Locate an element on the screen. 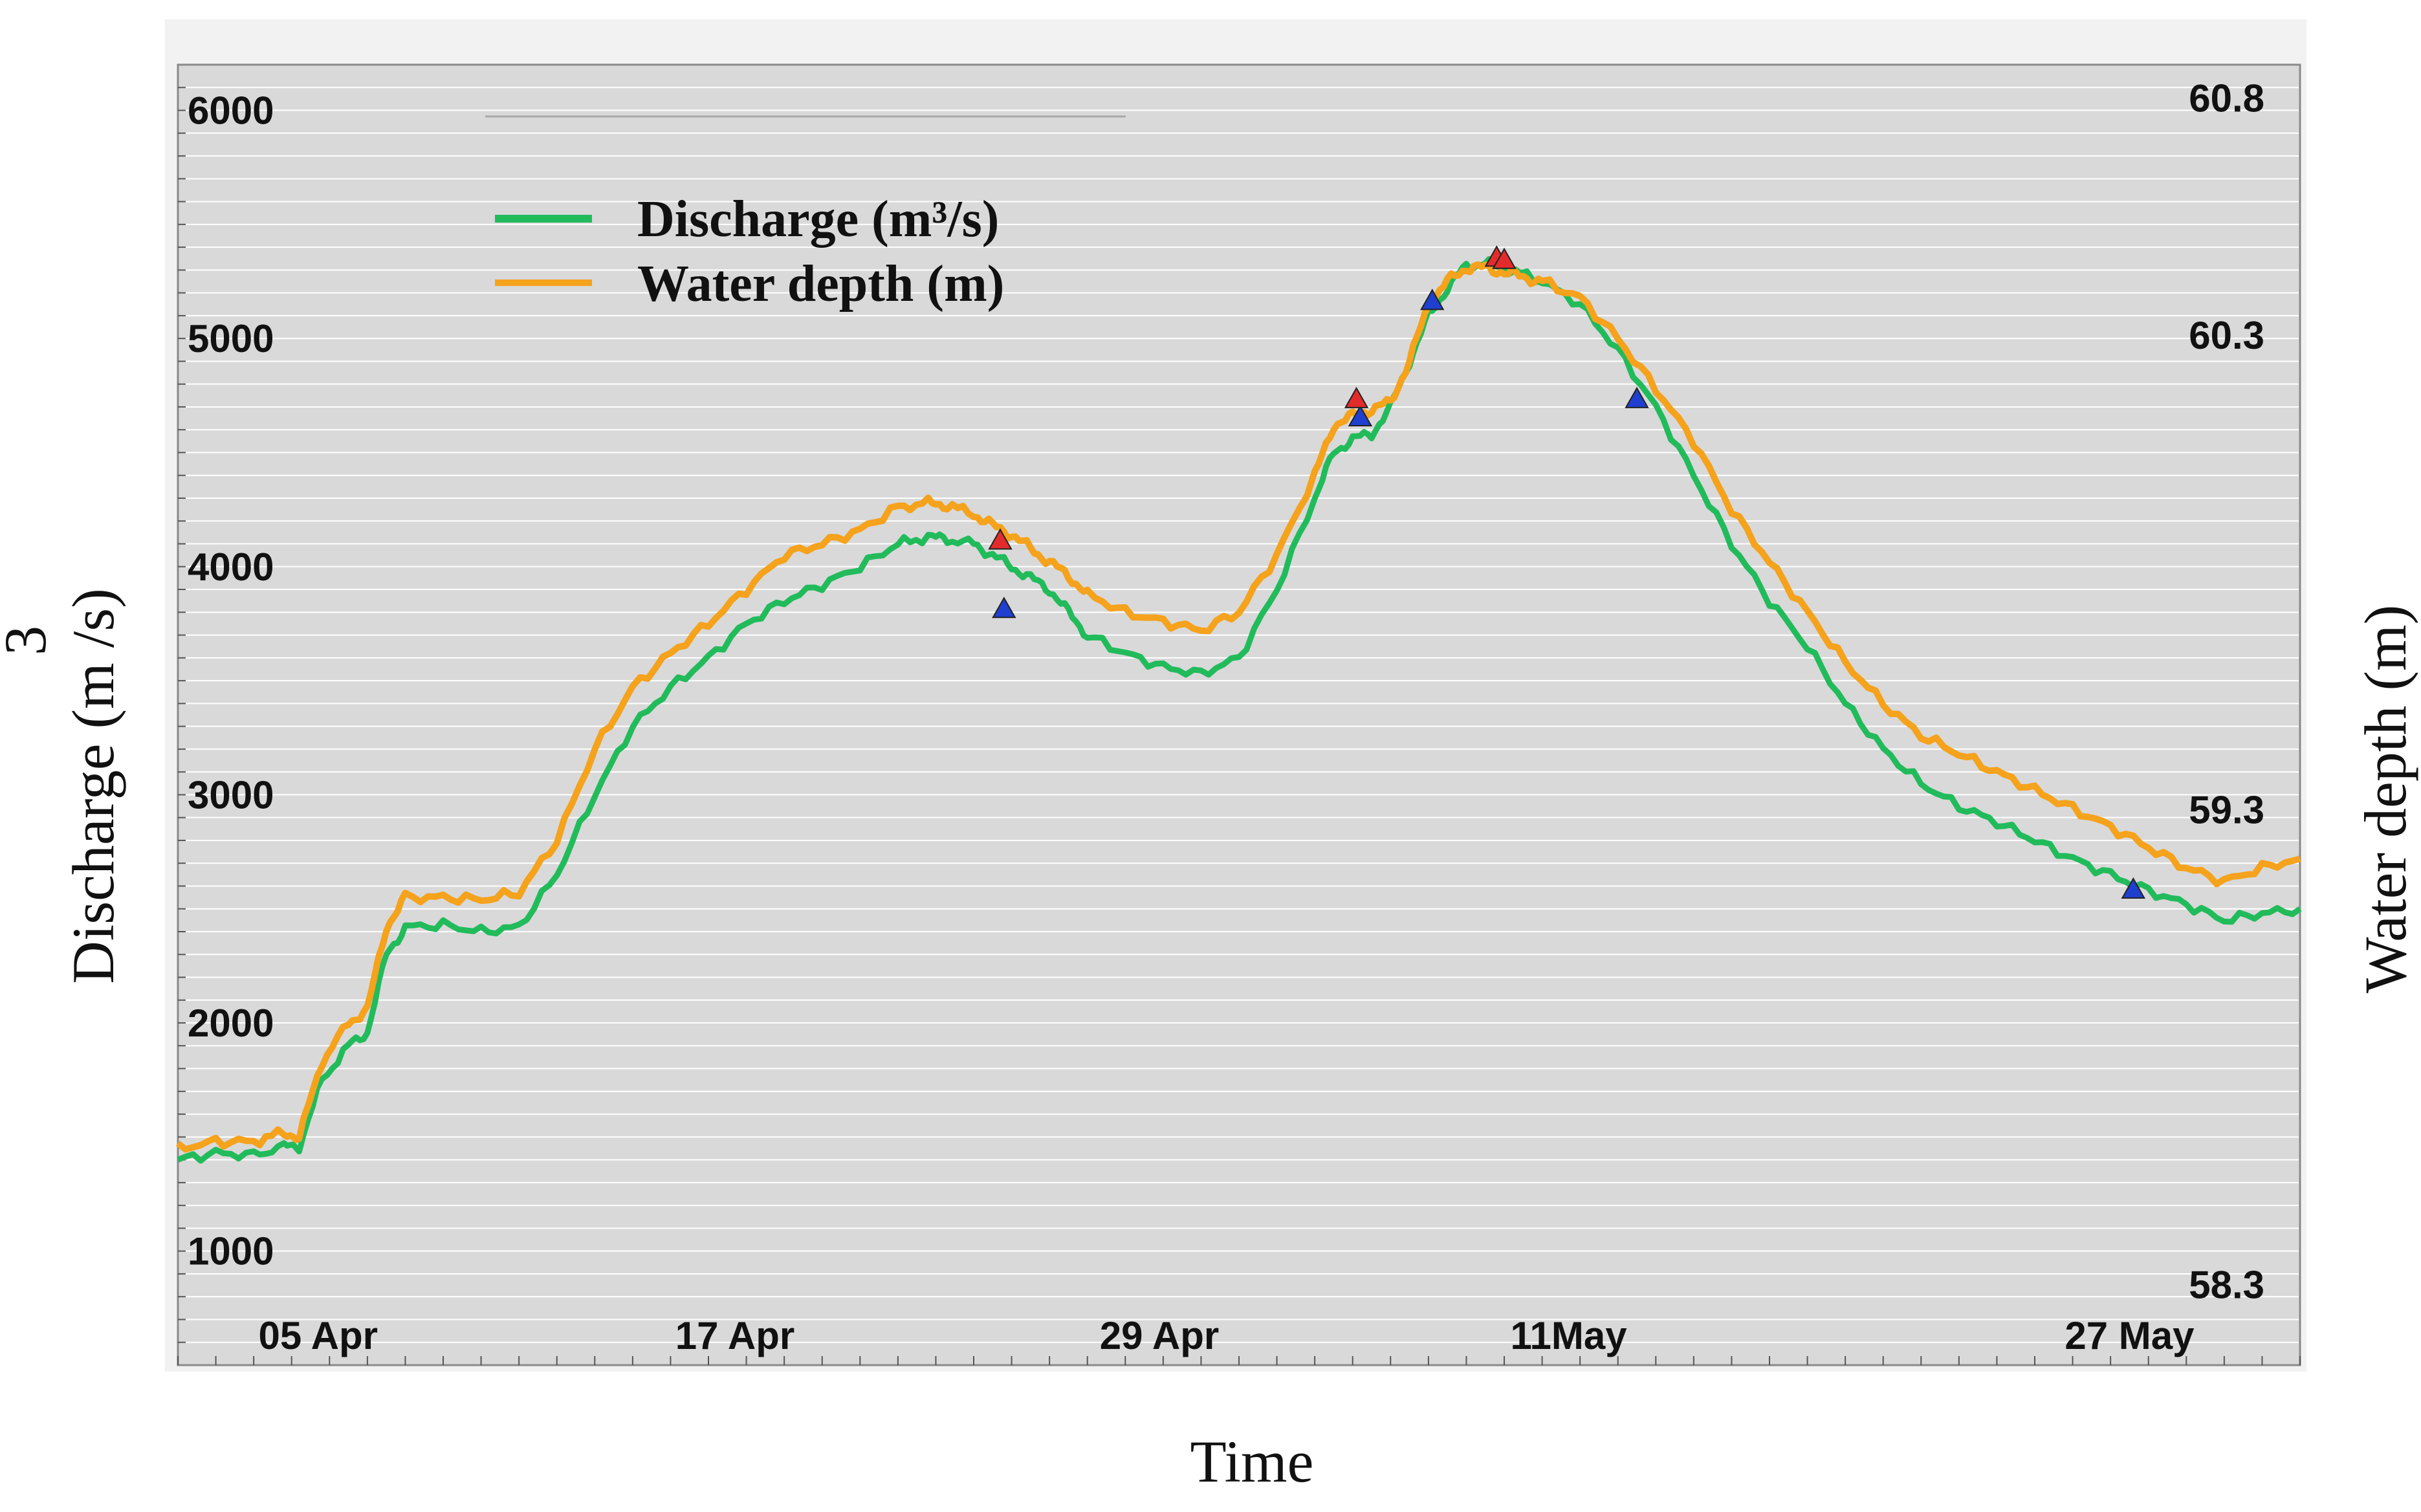 The width and height of the screenshot is (2421, 1512). x-tick-label: 27 May is located at coordinates (2130, 1335).